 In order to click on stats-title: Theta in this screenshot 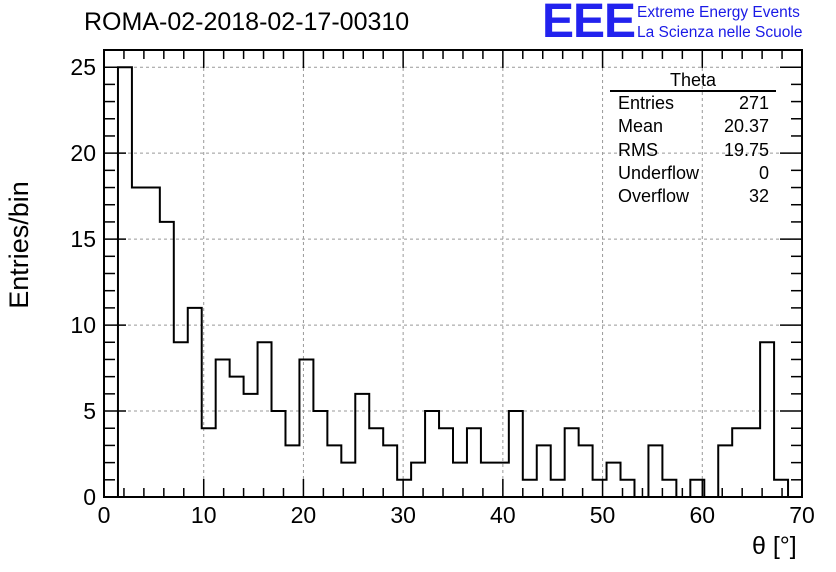, I will do `click(693, 81)`.